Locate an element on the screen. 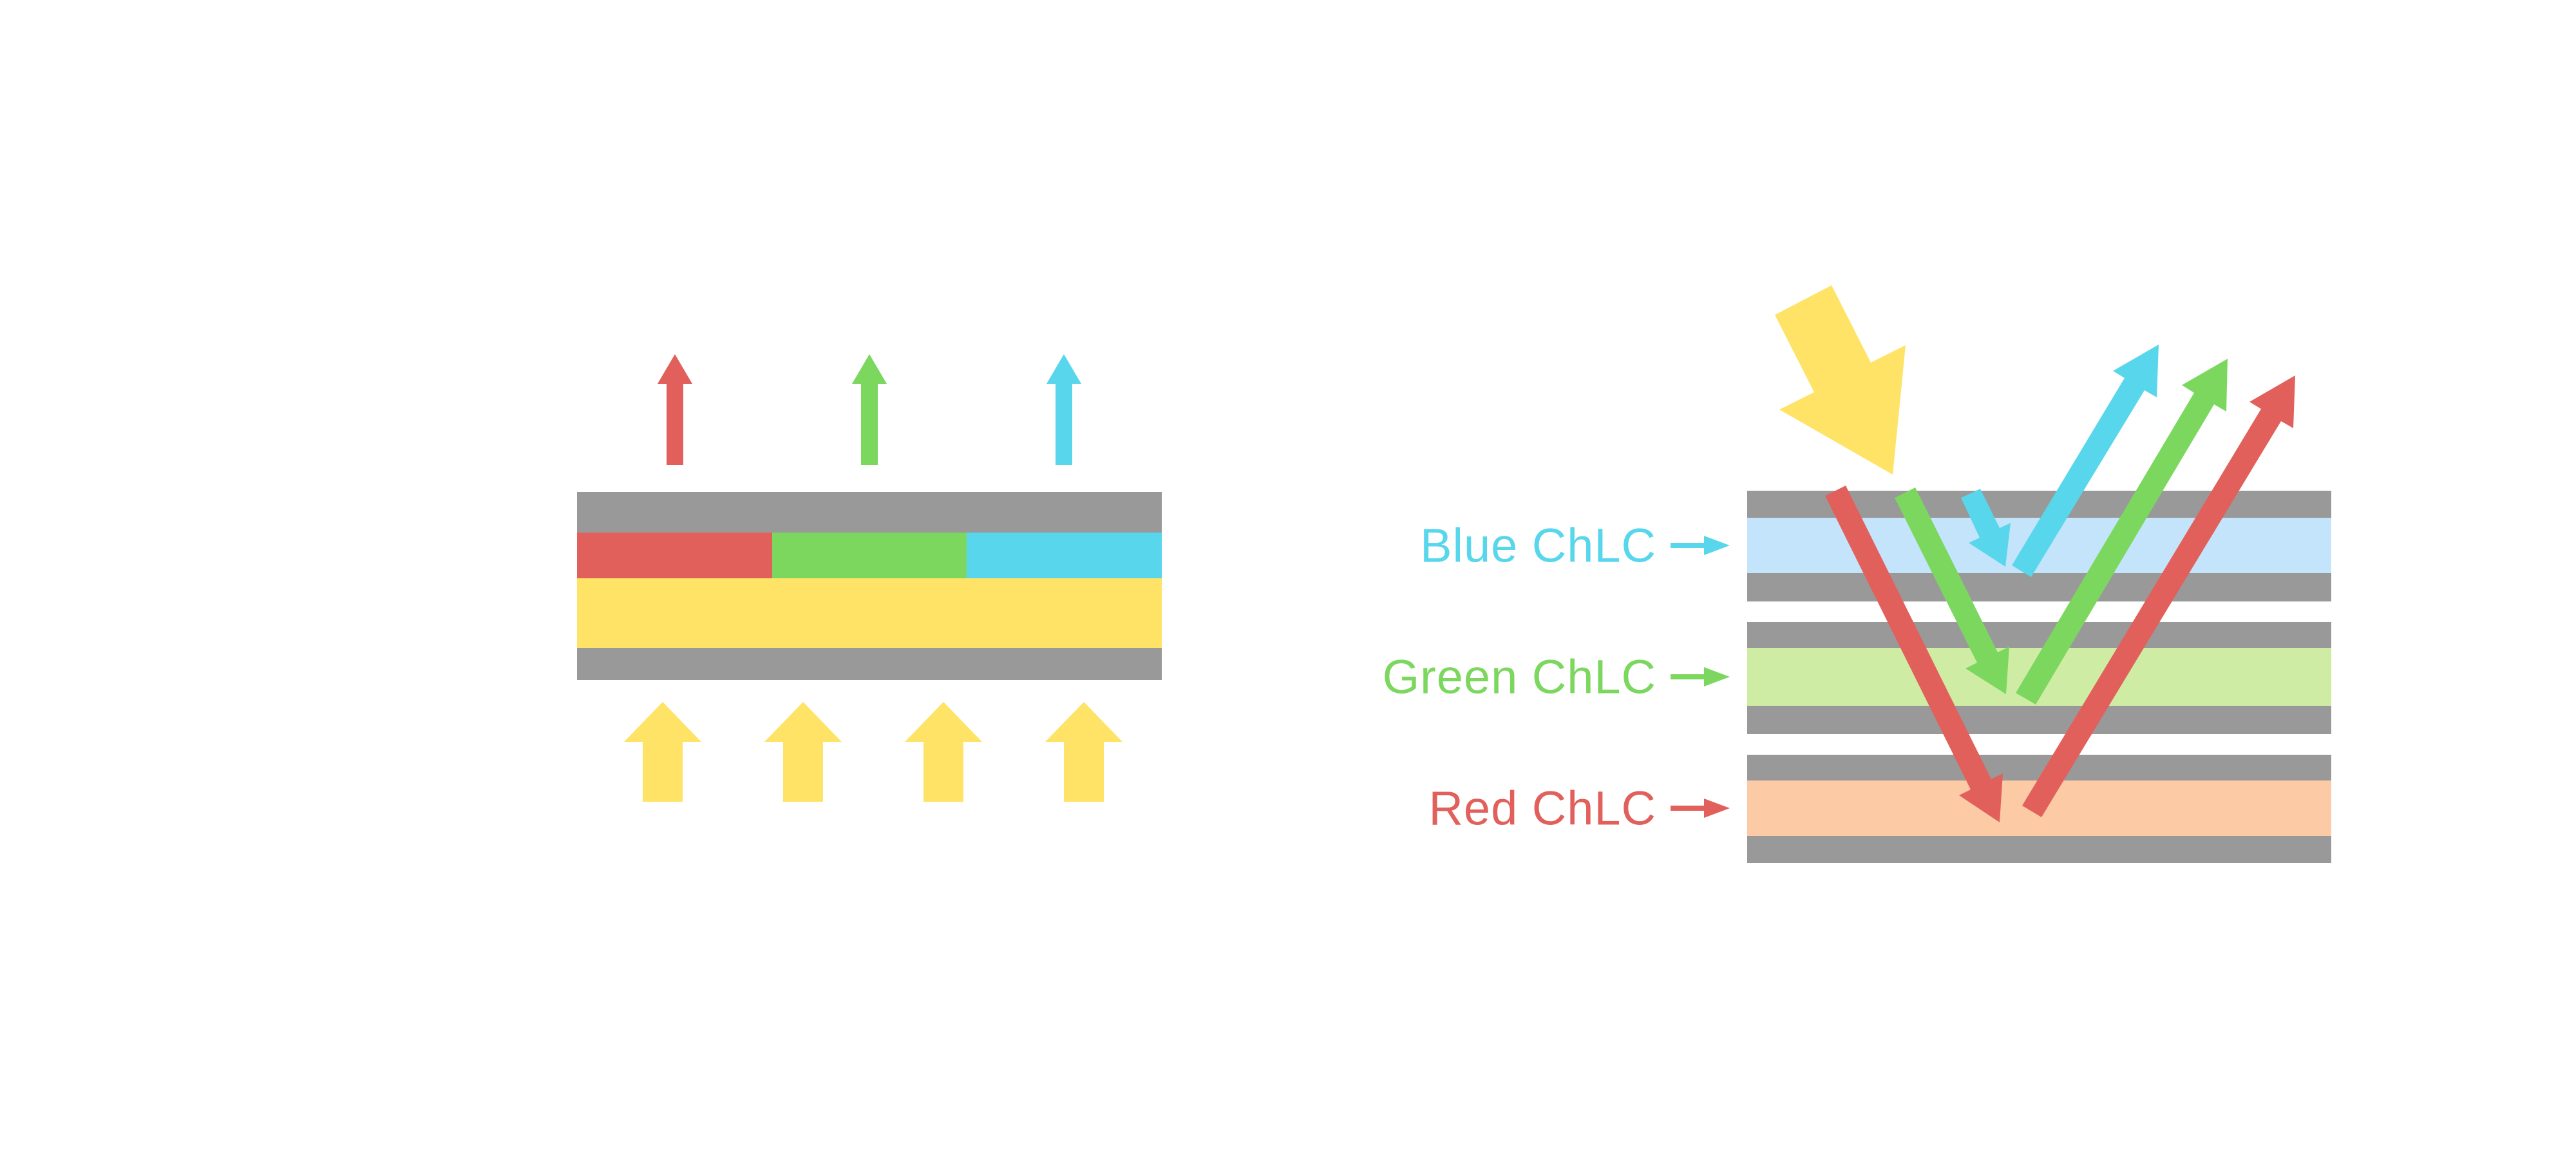 Image resolution: width=2576 pixels, height=1154 pixels. red-up-arrow is located at coordinates (675, 409).